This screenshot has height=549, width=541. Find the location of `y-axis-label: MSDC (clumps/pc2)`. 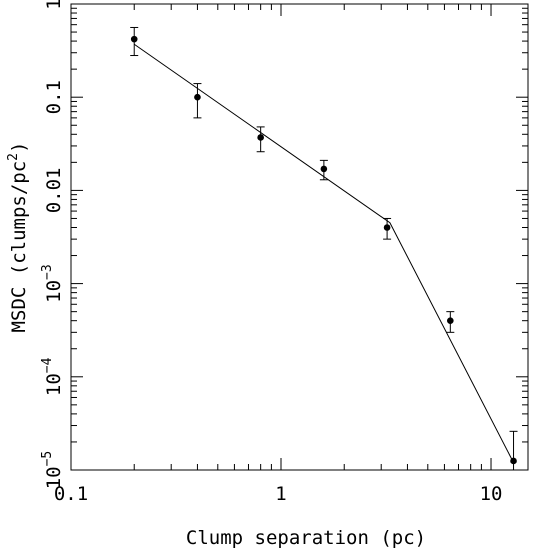

y-axis-label: MSDC (clumps/pc2) is located at coordinates (18, 237).